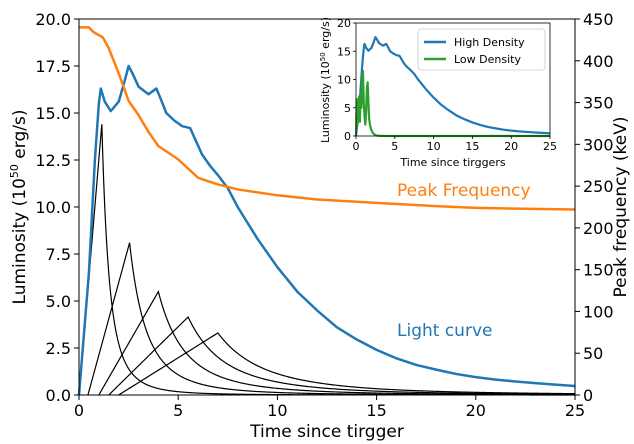 This screenshot has width=634, height=444. What do you see at coordinates (598, 19) in the screenshot?
I see `right-y-tick-label: 450` at bounding box center [598, 19].